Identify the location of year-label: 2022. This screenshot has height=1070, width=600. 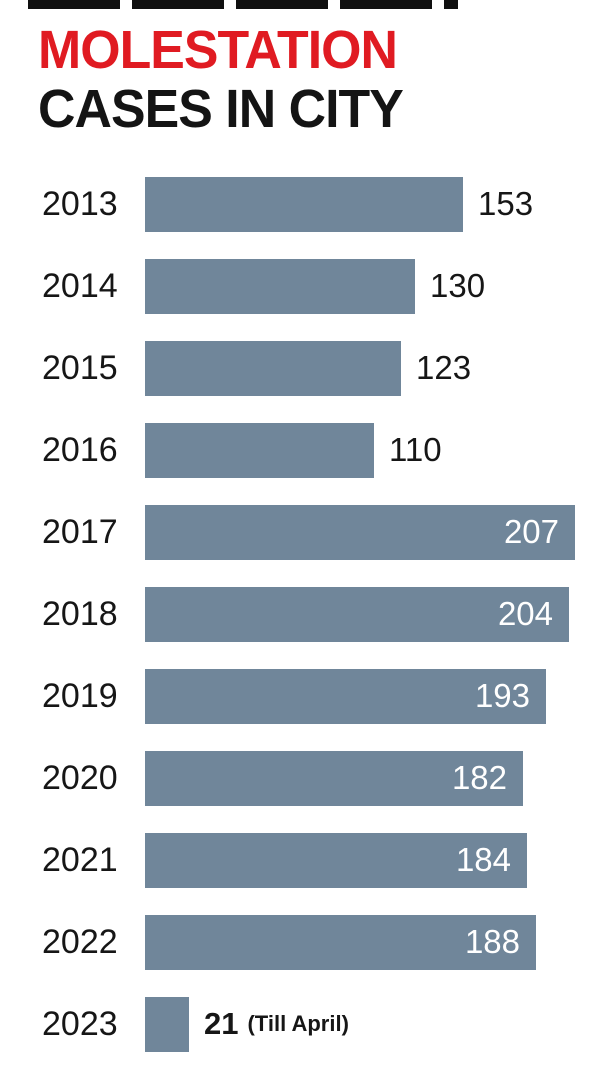
(80, 941).